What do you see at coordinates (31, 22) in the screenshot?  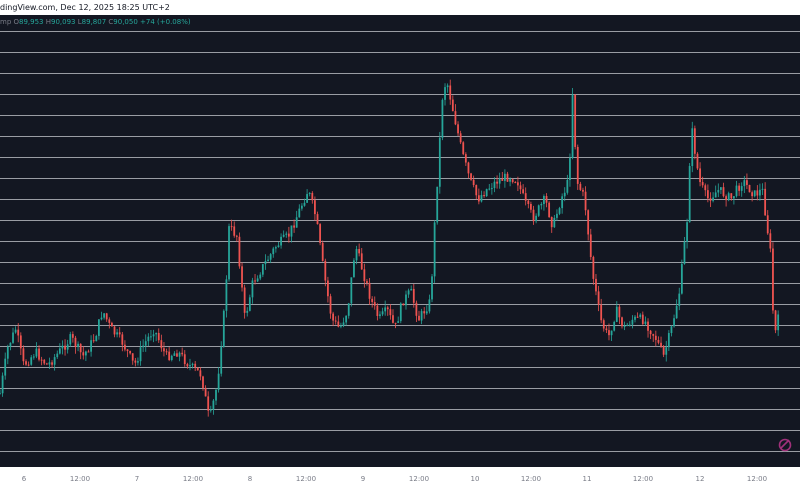 I see `open-value: 89,953` at bounding box center [31, 22].